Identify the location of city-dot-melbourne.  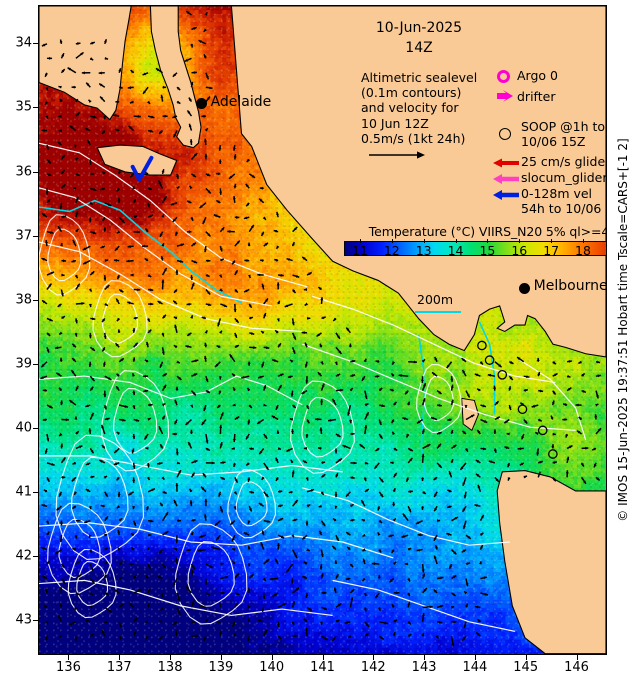
(525, 288).